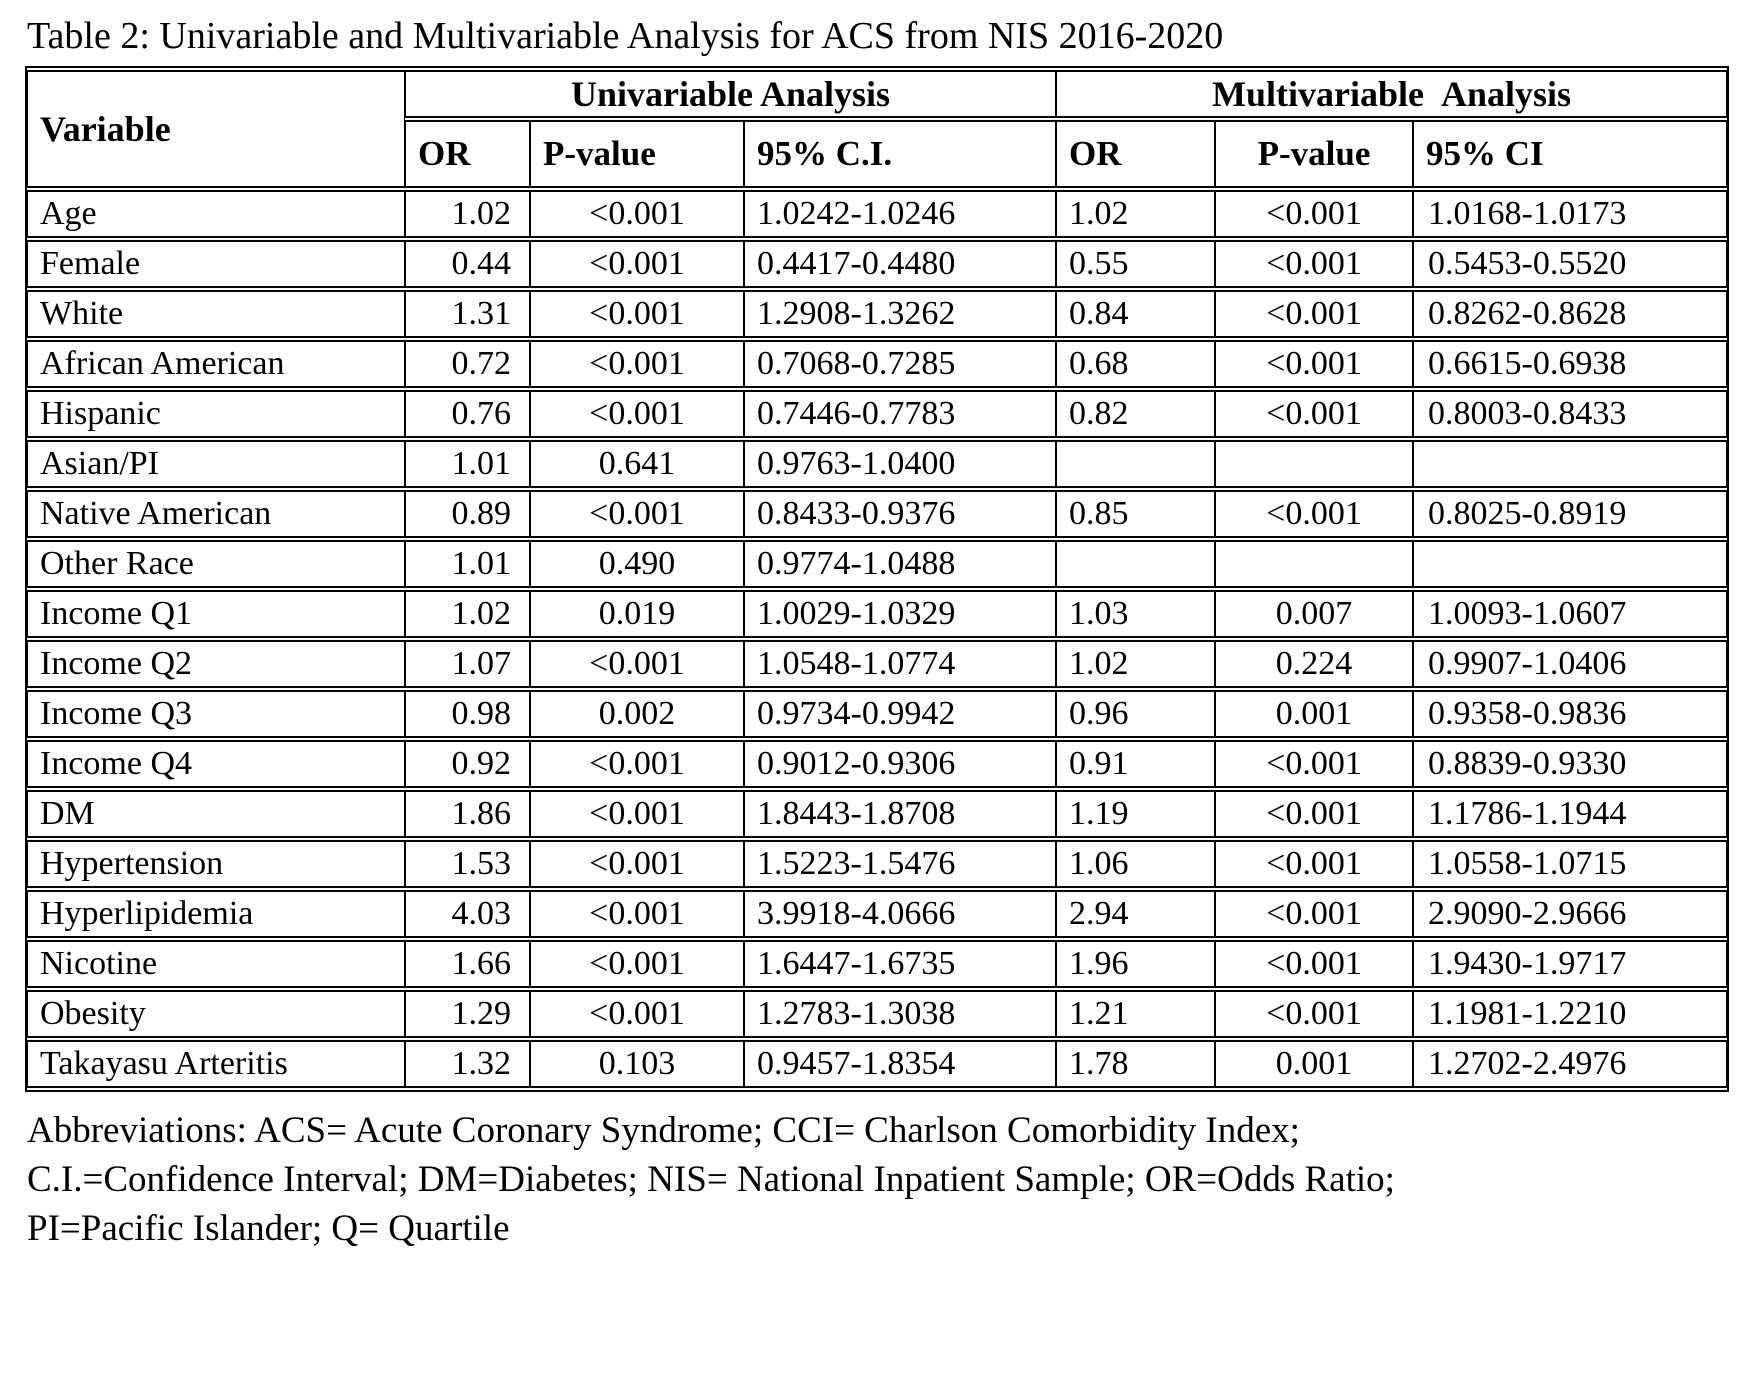 The image size is (1752, 1384). Describe the element at coordinates (1136, 564) in the screenshot. I see `multi-or-cell` at that location.